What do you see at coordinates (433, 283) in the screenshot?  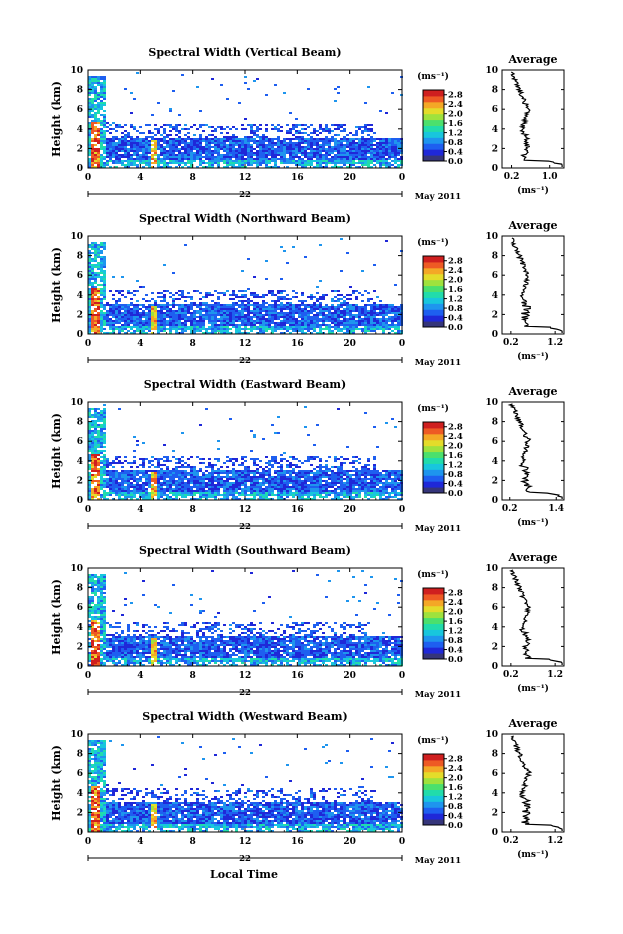 I see `colorbar-segment` at bounding box center [433, 283].